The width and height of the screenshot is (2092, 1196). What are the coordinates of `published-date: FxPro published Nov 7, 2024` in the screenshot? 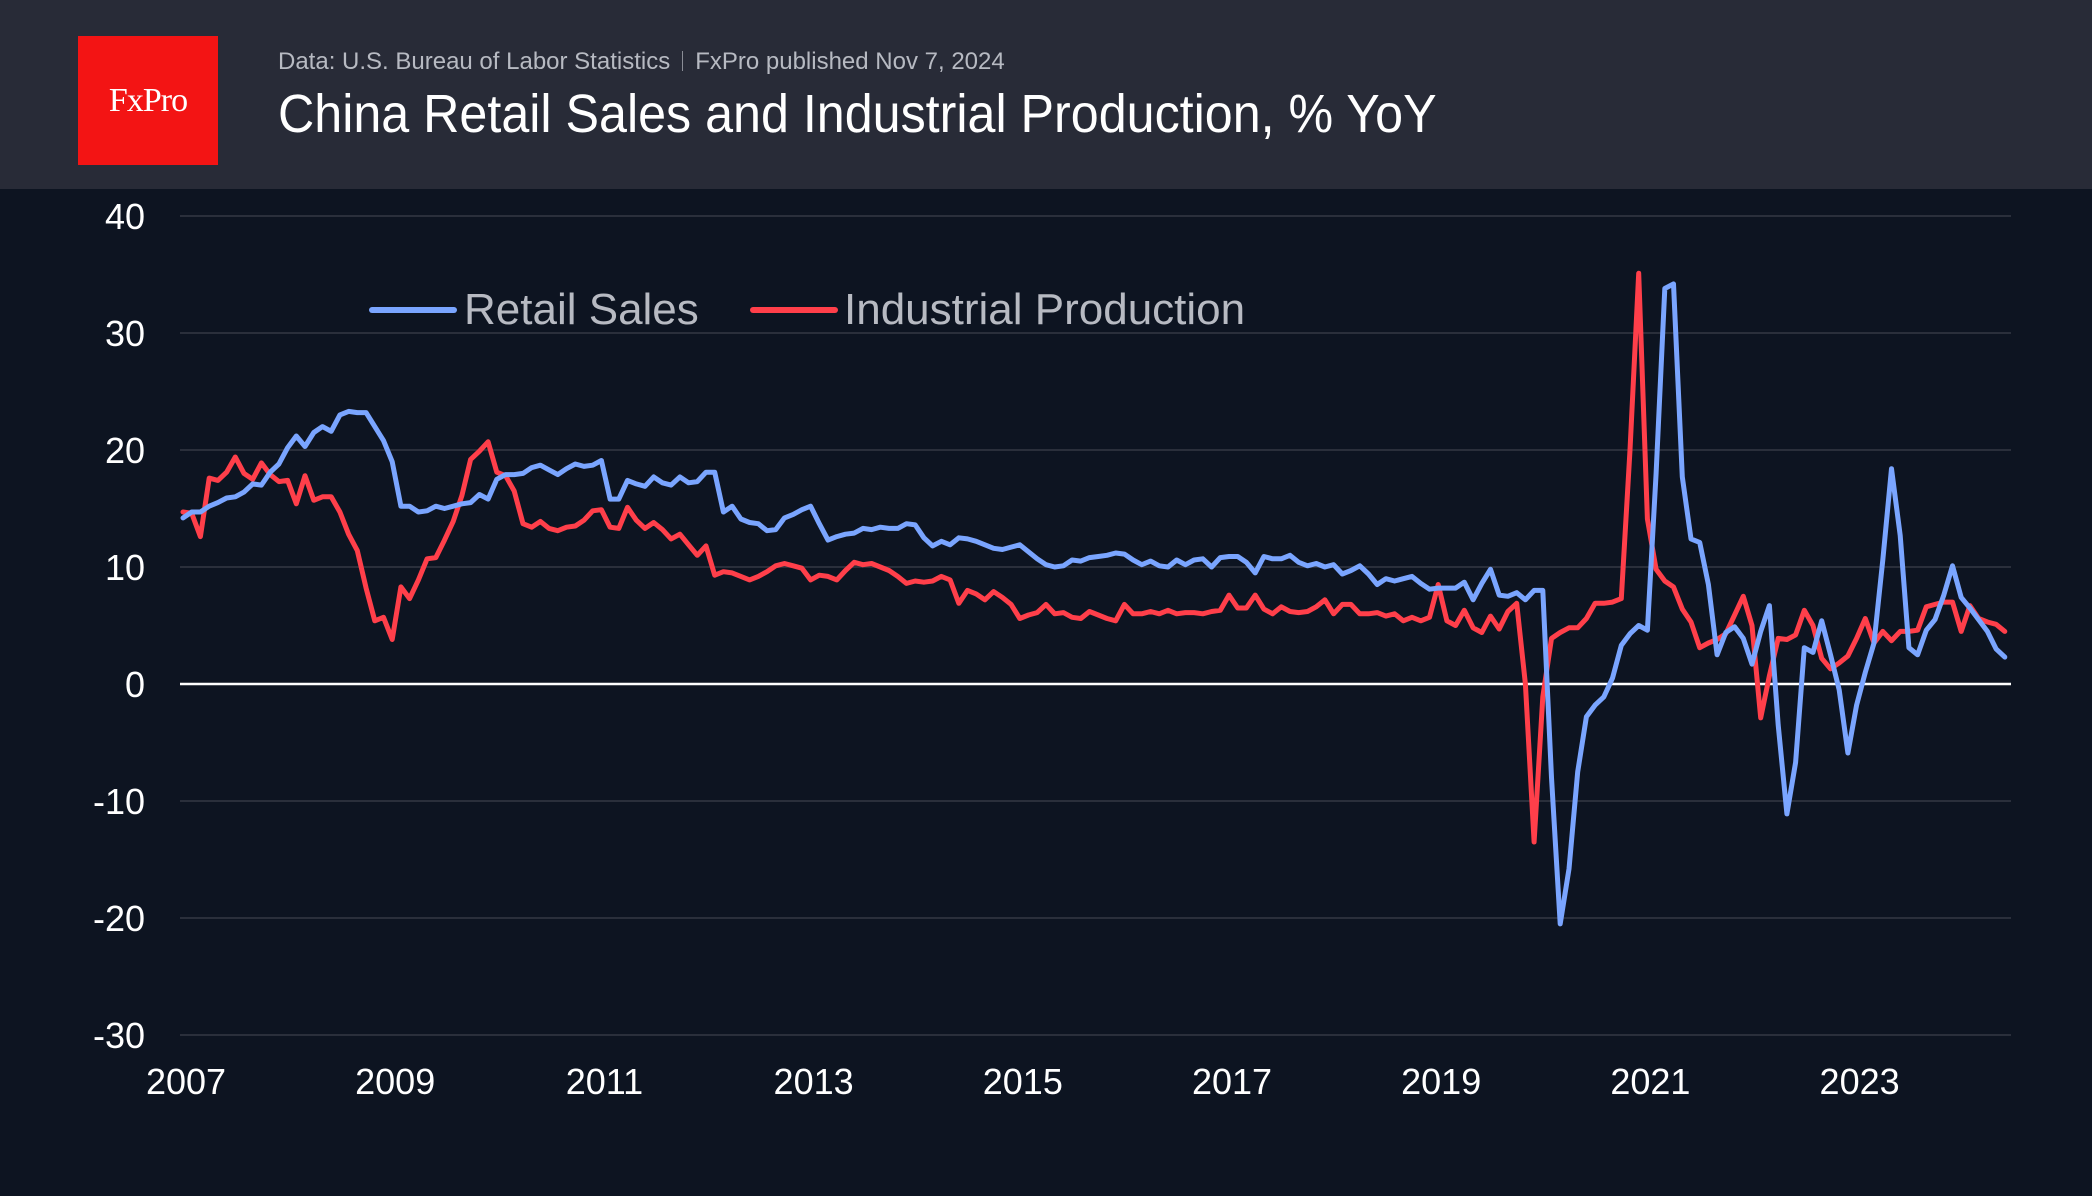 It's located at (850, 61).